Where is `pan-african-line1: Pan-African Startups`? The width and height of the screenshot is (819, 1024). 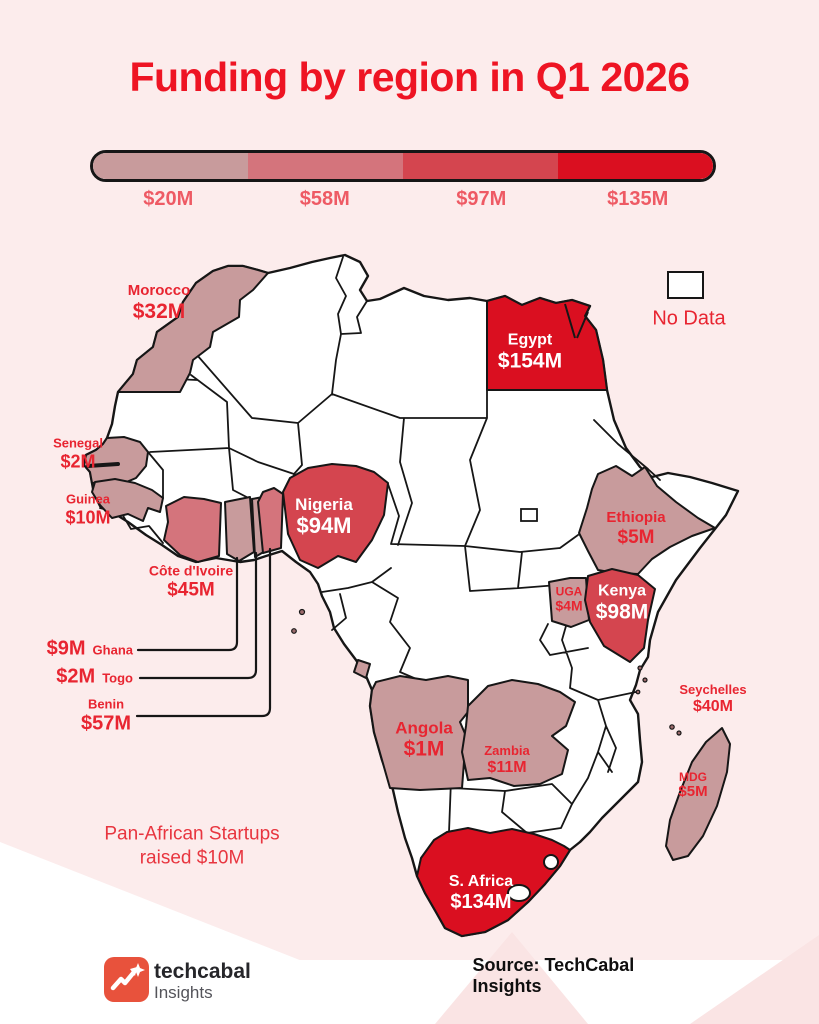 pan-african-line1: Pan-African Startups is located at coordinates (192, 834).